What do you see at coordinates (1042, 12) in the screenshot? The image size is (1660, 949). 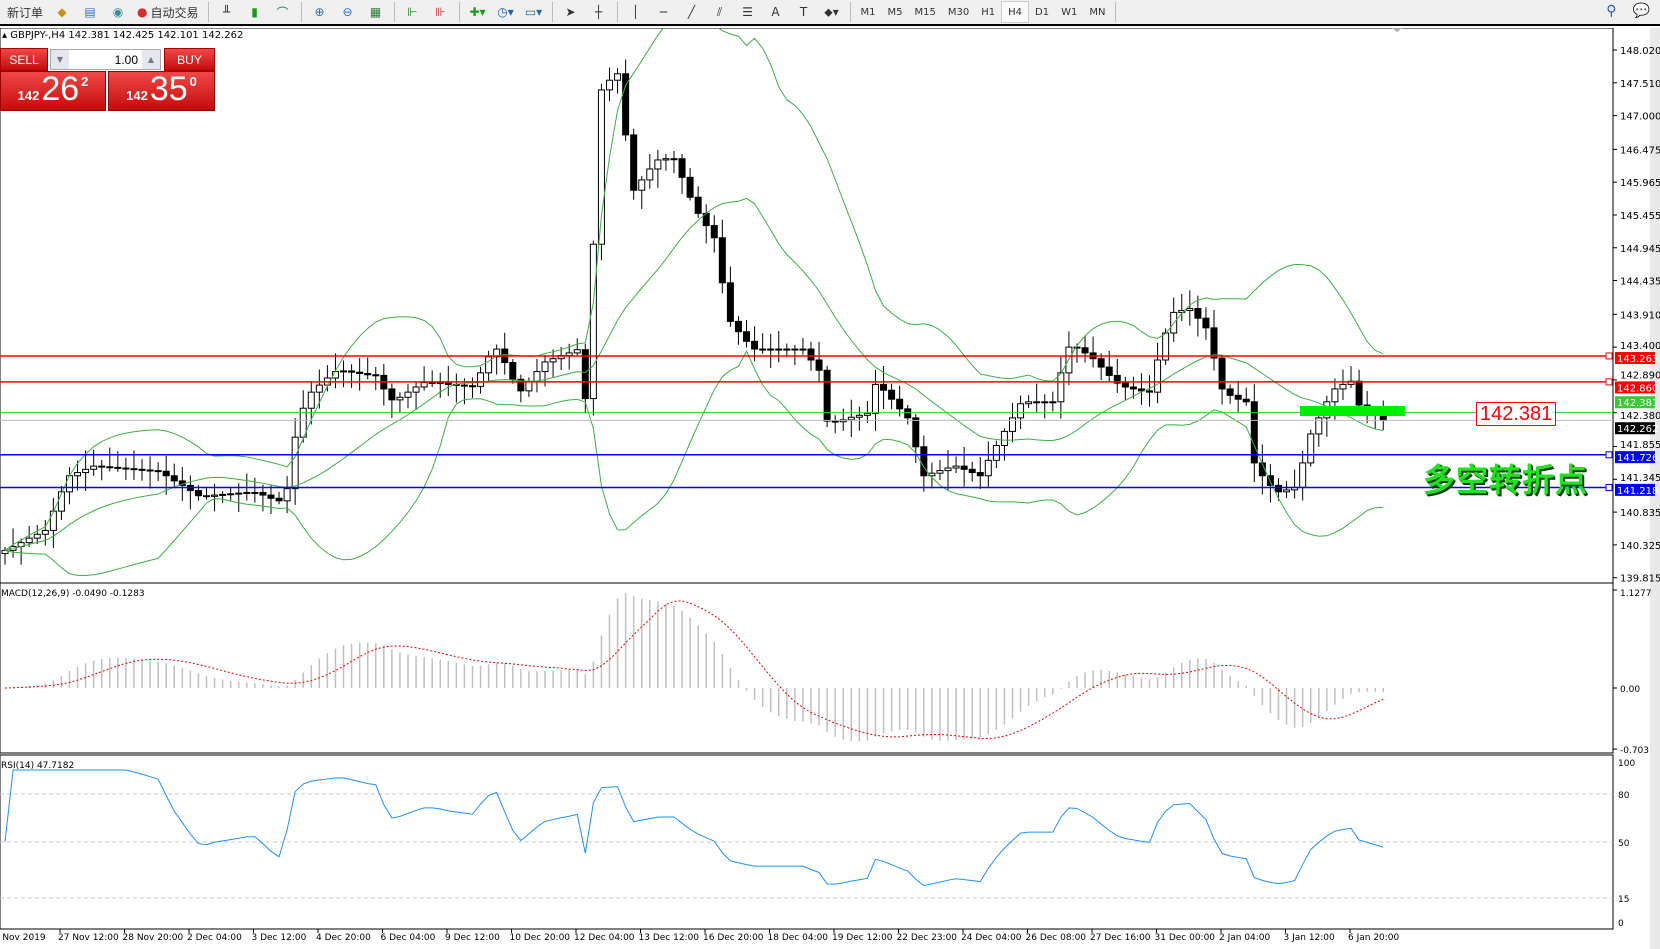 I see `timeframe-d1: D1` at bounding box center [1042, 12].